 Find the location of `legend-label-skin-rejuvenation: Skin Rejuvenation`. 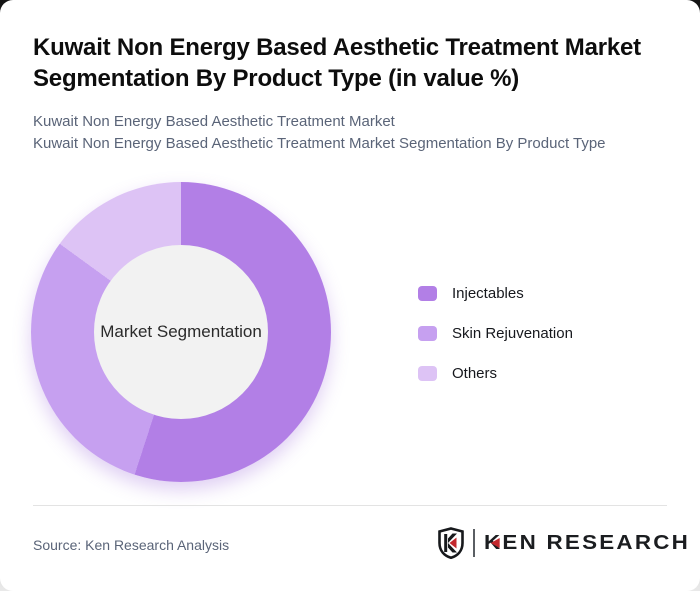

legend-label-skin-rejuvenation: Skin Rejuvenation is located at coordinates (512, 333).